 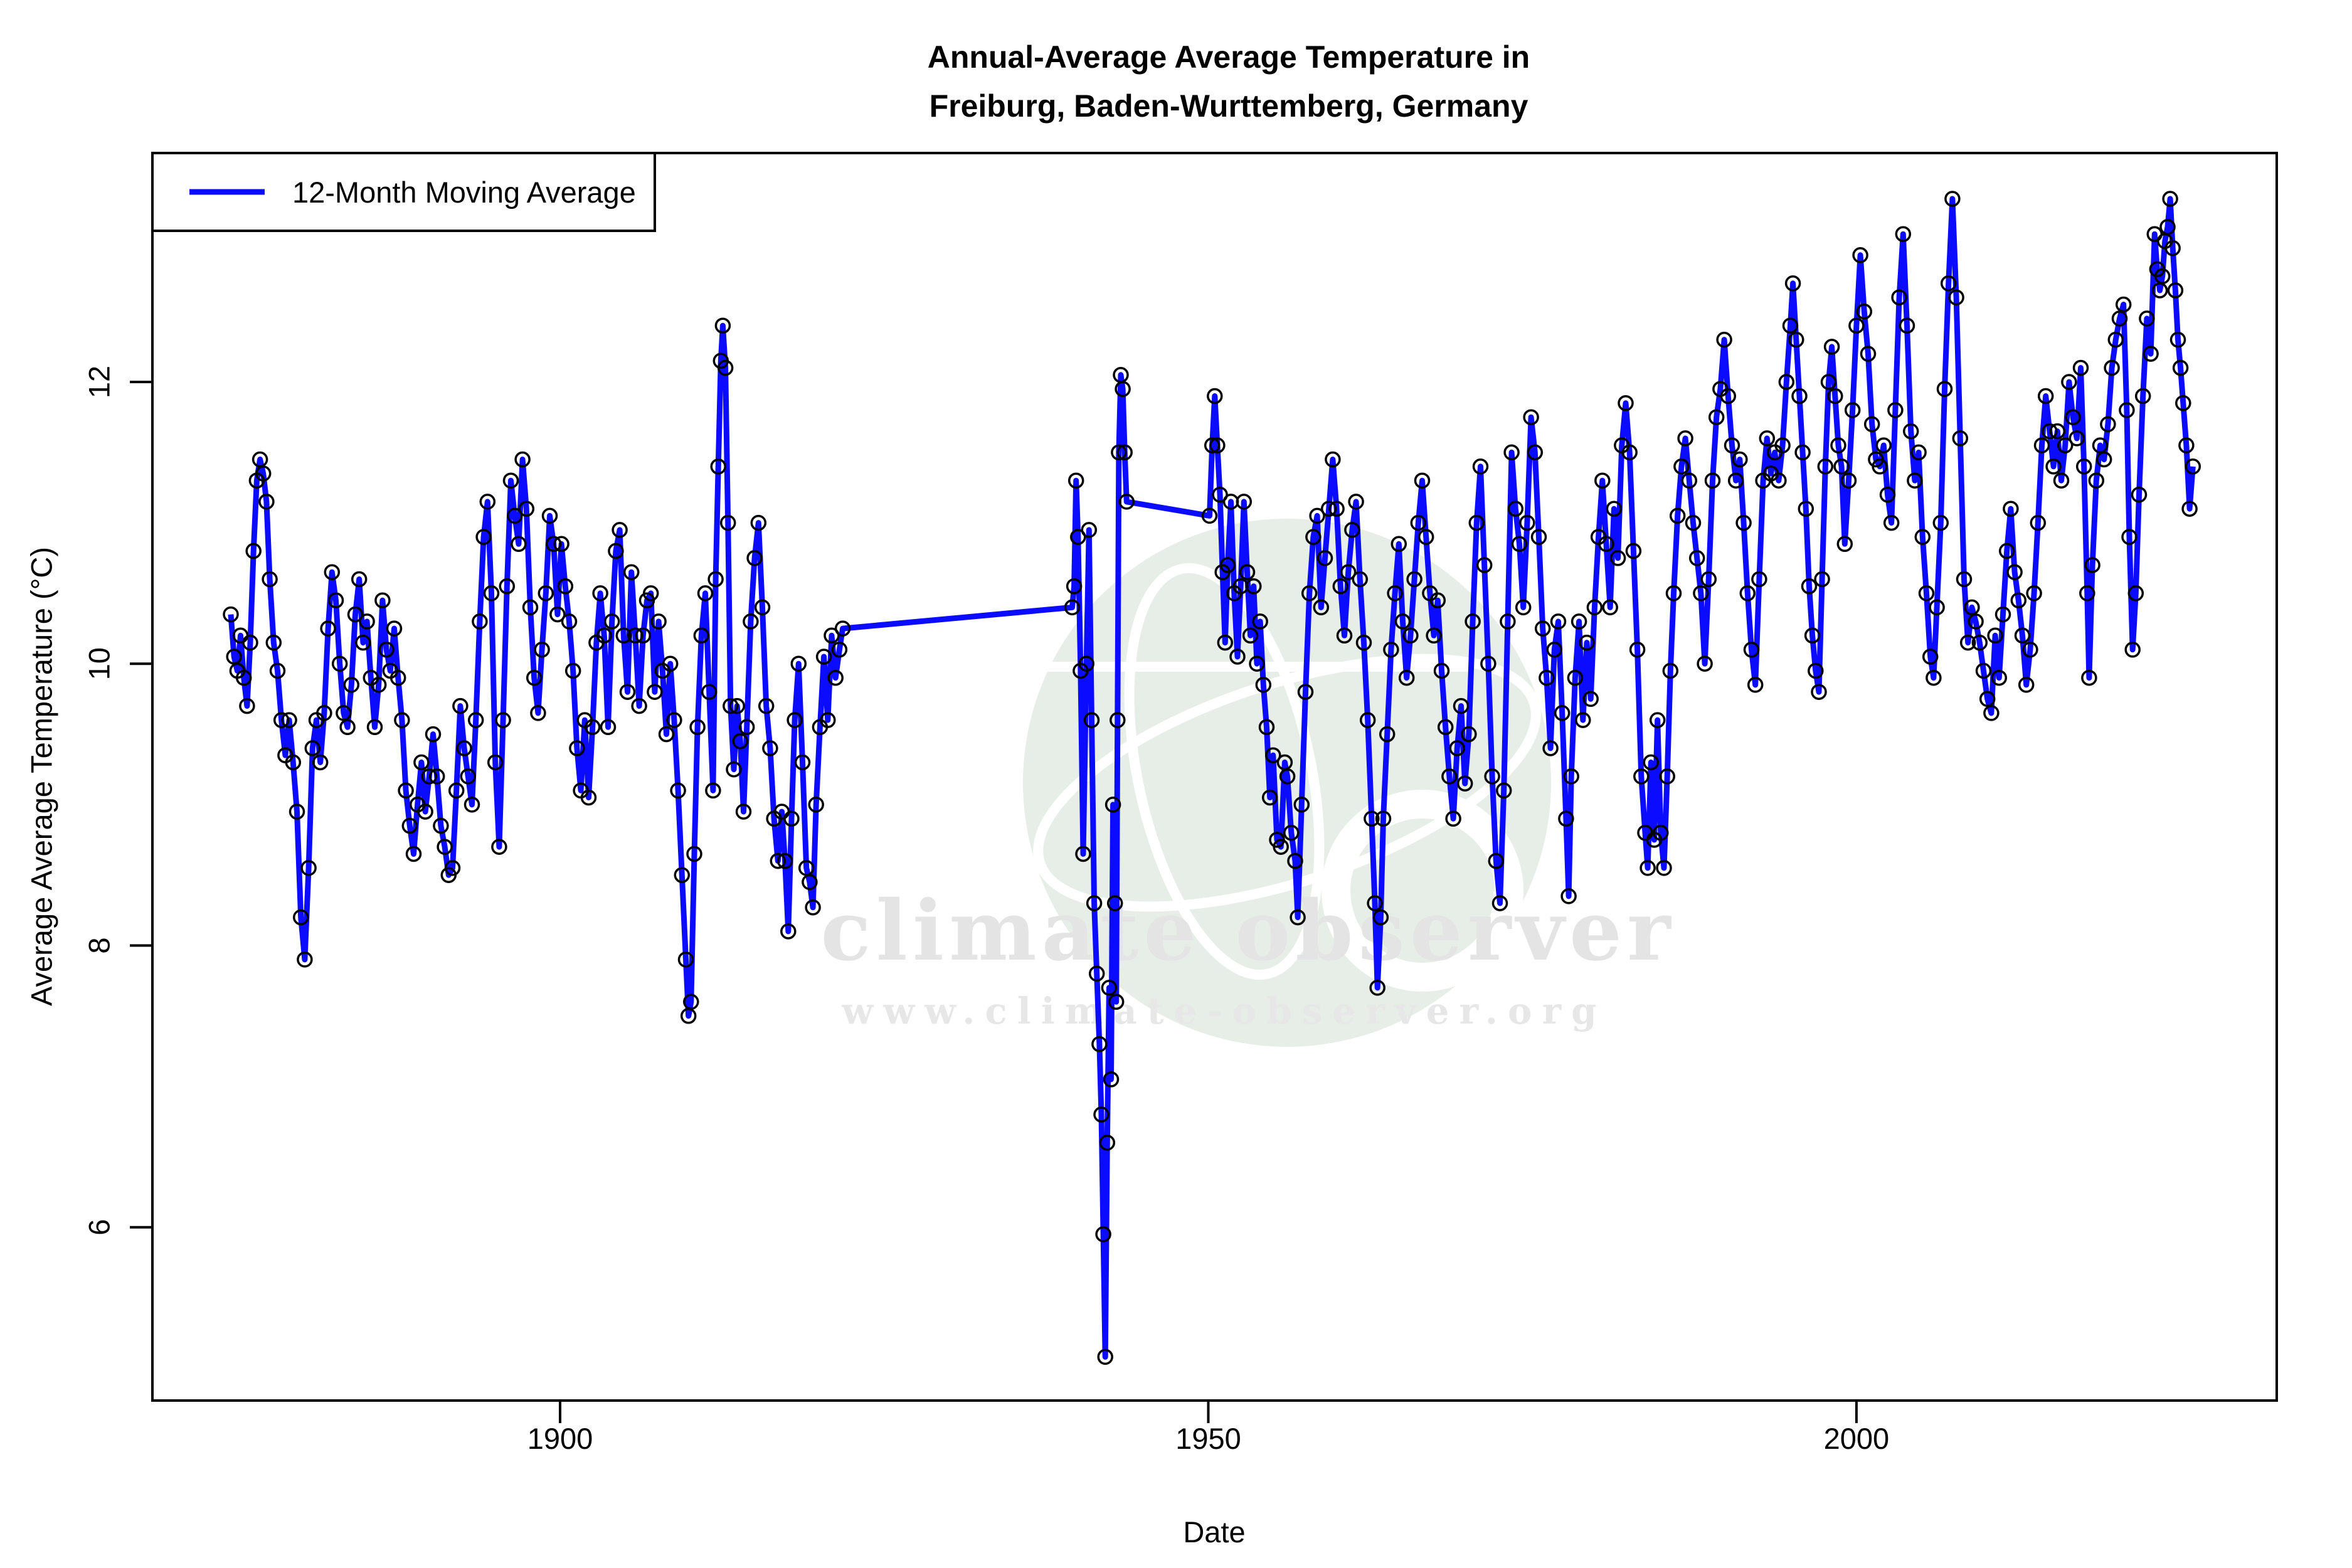 What do you see at coordinates (560, 1438) in the screenshot?
I see `x-tick-label: 1900` at bounding box center [560, 1438].